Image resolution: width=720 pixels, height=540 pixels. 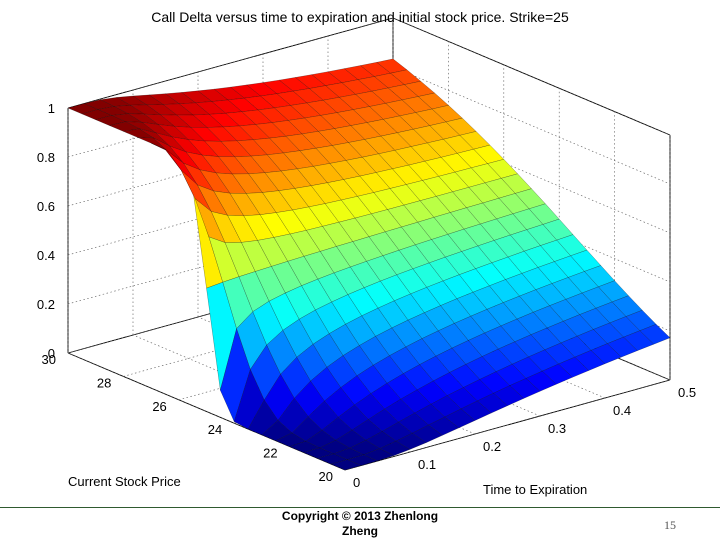 I want to click on z-tick-label: 0, so click(x=51, y=353).